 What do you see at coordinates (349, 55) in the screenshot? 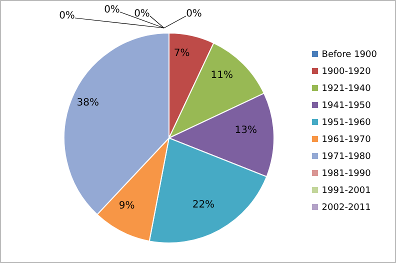
I see `legend-label: Before 1900` at bounding box center [349, 55].